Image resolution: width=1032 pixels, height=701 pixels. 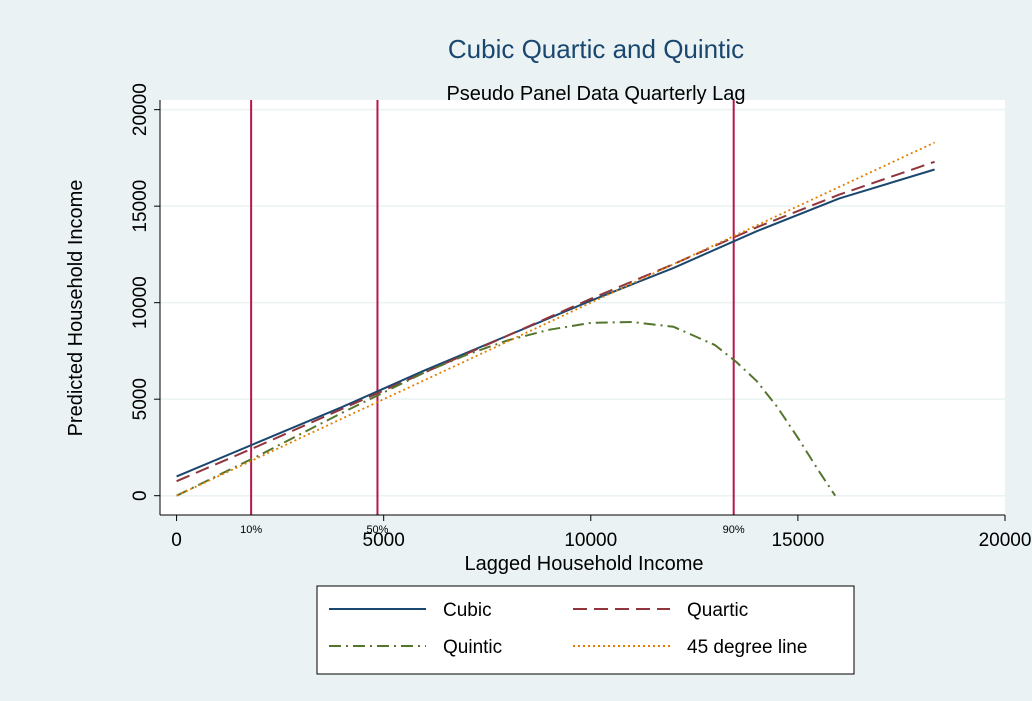 What do you see at coordinates (717, 610) in the screenshot?
I see `legend-label-1: Quartic` at bounding box center [717, 610].